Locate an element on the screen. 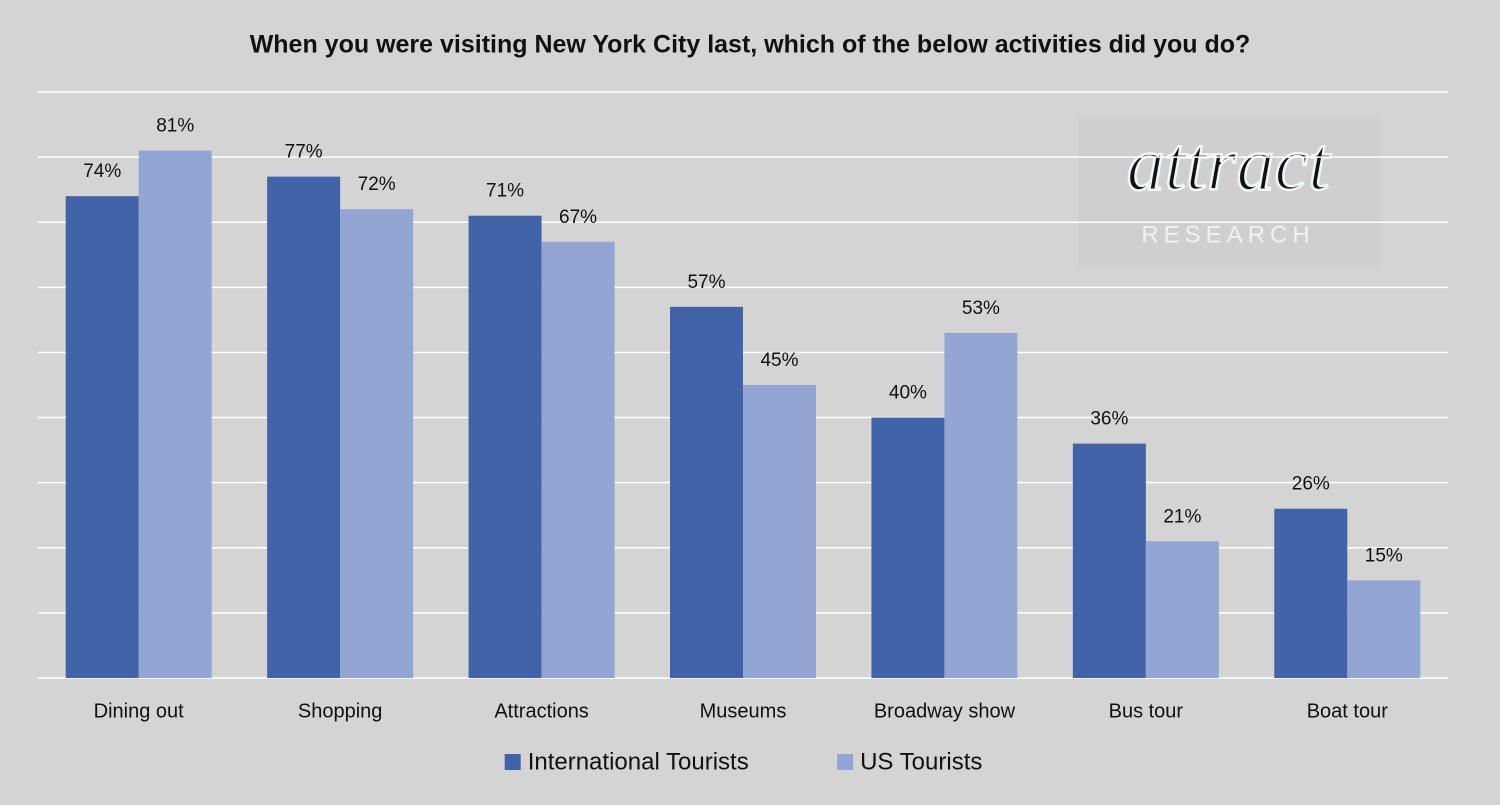 This screenshot has height=805, width=1500. value-label: 57% is located at coordinates (706, 282).